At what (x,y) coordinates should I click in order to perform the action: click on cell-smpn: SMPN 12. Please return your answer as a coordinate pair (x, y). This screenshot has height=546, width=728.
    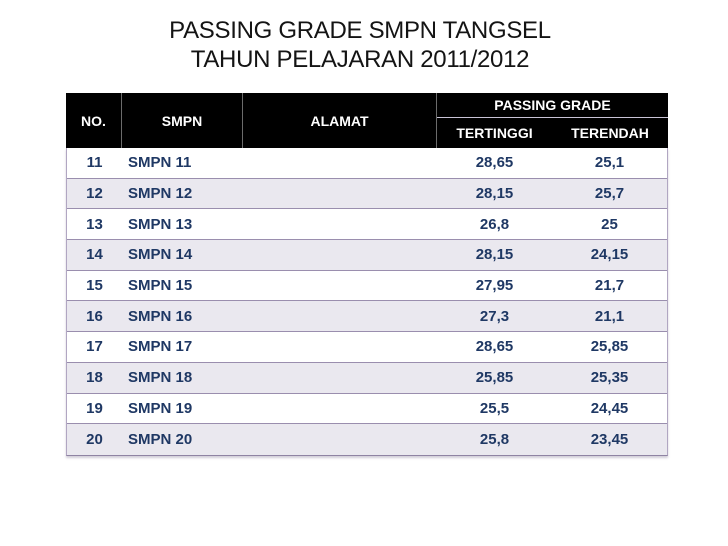
    Looking at the image, I should click on (160, 194).